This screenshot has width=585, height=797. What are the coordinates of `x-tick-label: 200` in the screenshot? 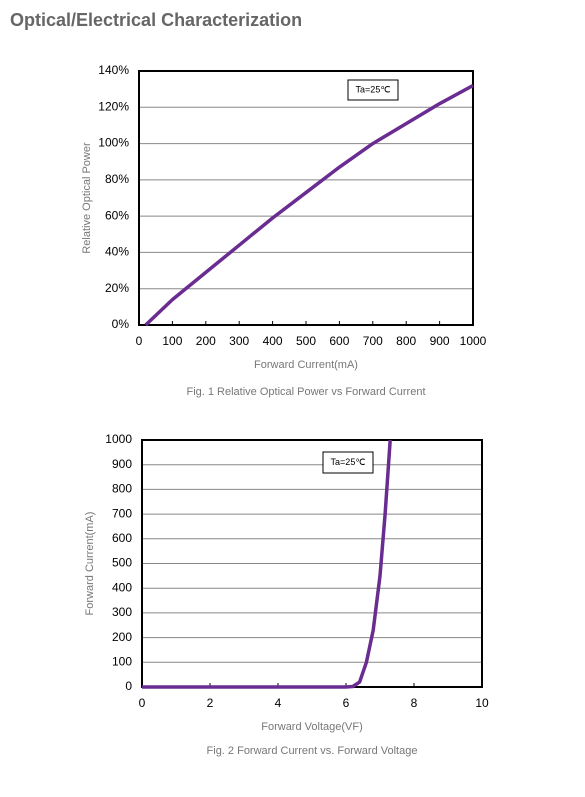 It's located at (206, 341).